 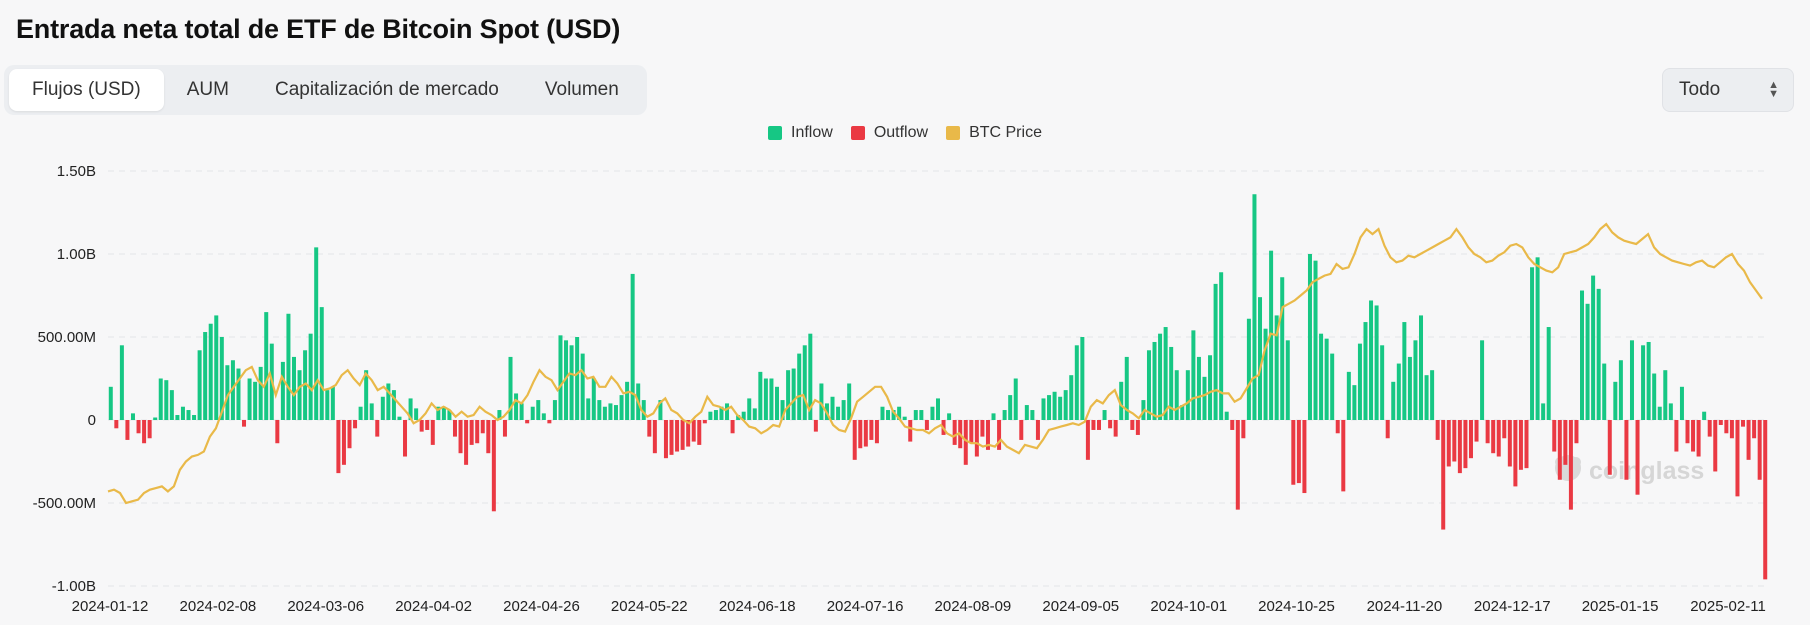 What do you see at coordinates (857, 133) in the screenshot?
I see `outflow-swatch` at bounding box center [857, 133].